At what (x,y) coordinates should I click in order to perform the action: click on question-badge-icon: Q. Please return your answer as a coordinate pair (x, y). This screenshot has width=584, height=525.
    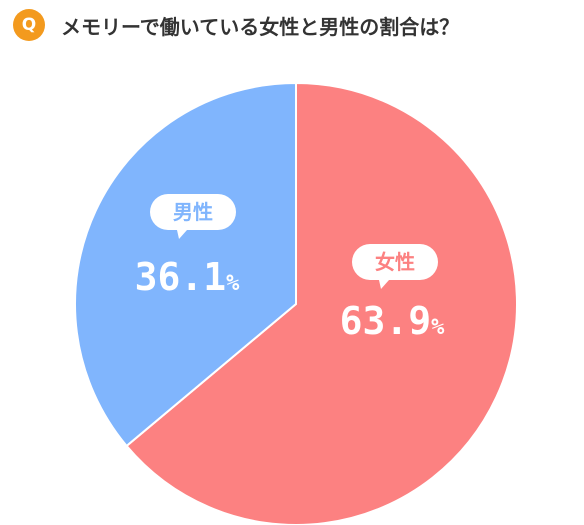
    Looking at the image, I should click on (29, 25).